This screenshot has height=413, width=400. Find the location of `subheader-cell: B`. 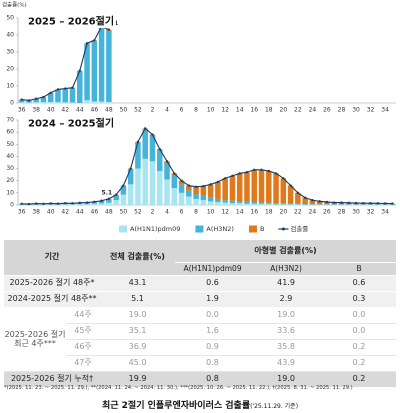

subheader-cell: B is located at coordinates (359, 269).